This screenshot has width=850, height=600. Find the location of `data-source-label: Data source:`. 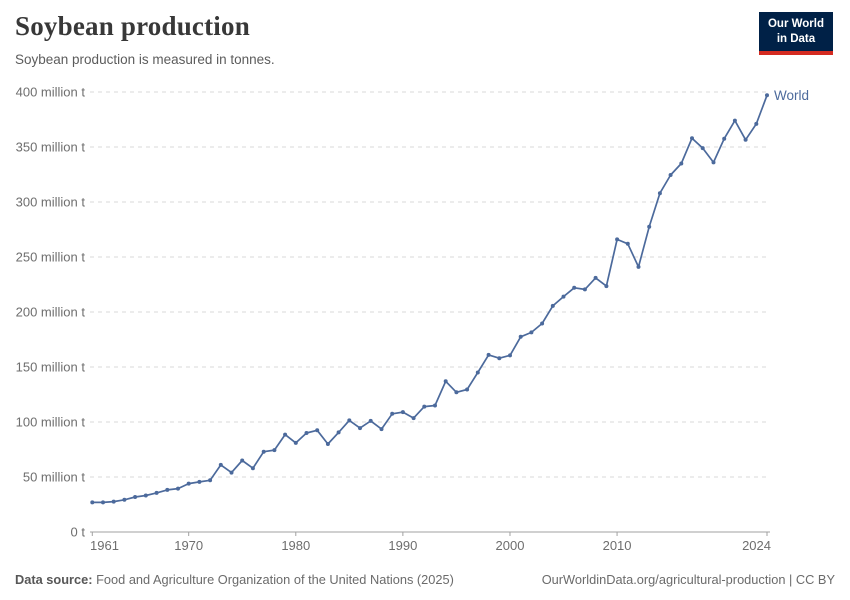

data-source-label: Data source: is located at coordinates (54, 579).